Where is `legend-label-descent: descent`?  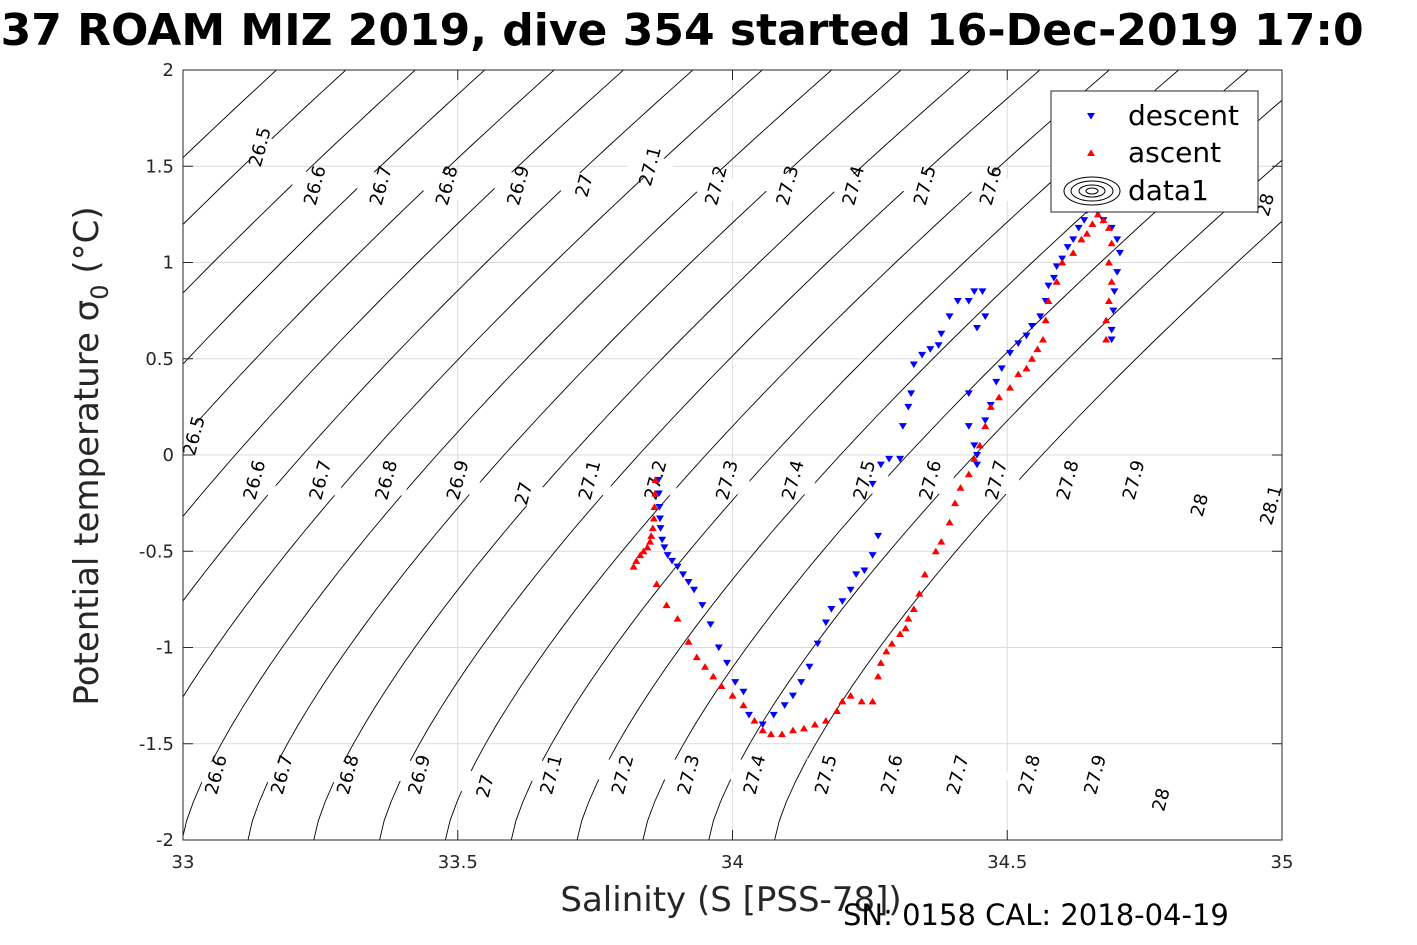 legend-label-descent: descent is located at coordinates (1183, 115).